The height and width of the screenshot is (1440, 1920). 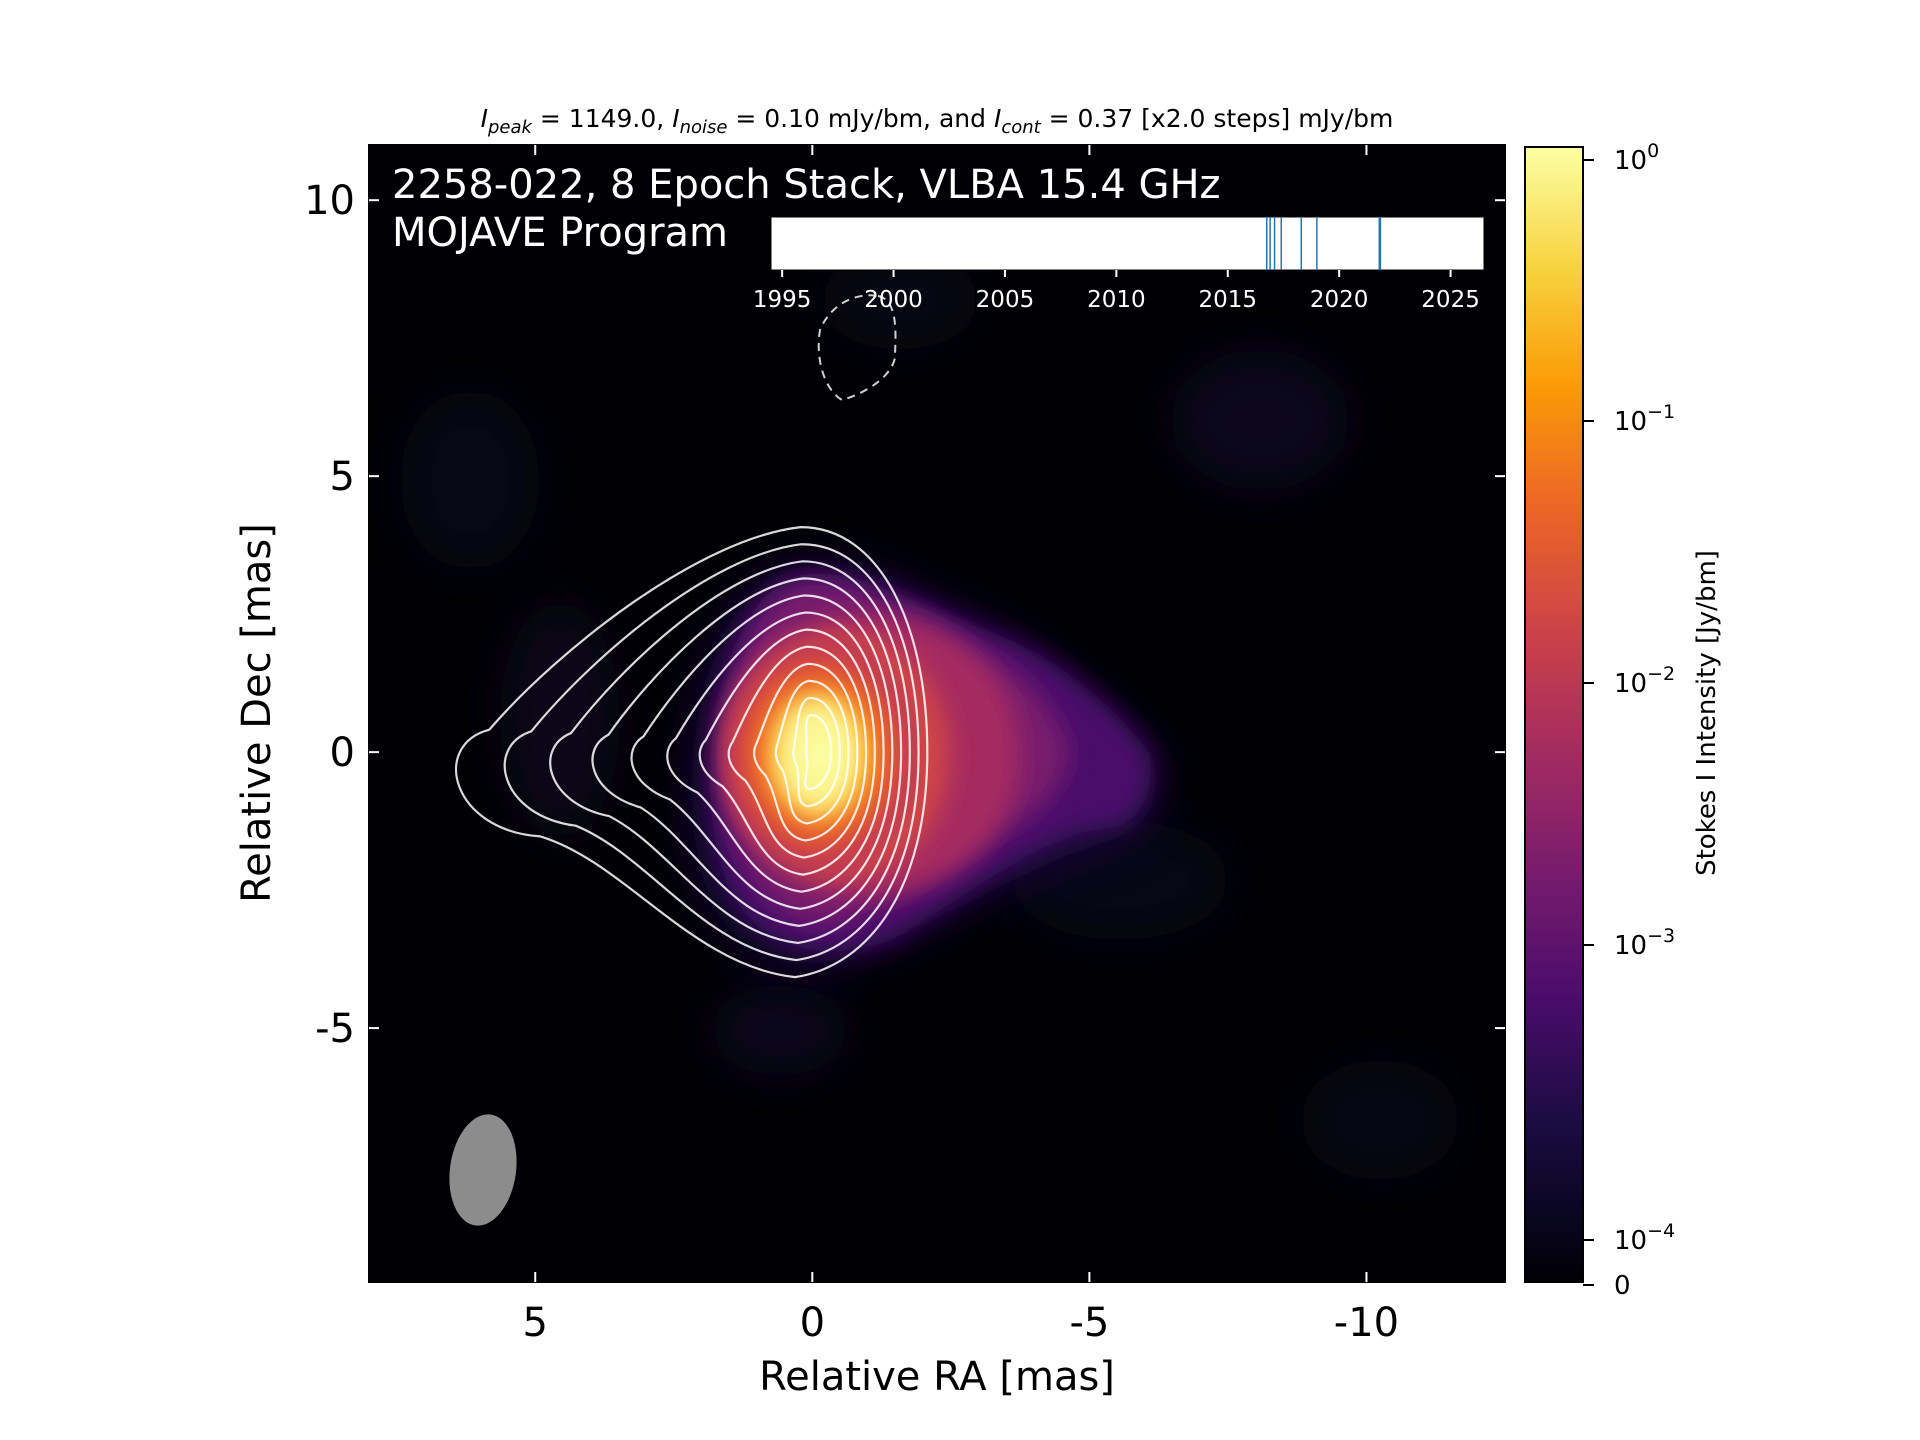 What do you see at coordinates (1629, 720) in the screenshot?
I see `colorbar-ticks: 10⁰ 10⁻¹ 10⁻² 10⁻³ 10⁻⁴ 0` at bounding box center [1629, 720].